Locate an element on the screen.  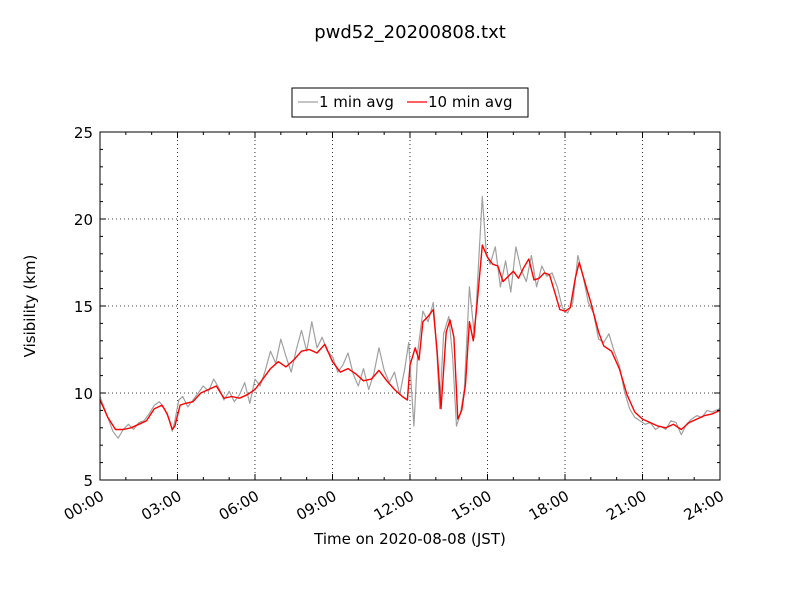
x-tick-label: 18:00 is located at coordinates (549, 505).